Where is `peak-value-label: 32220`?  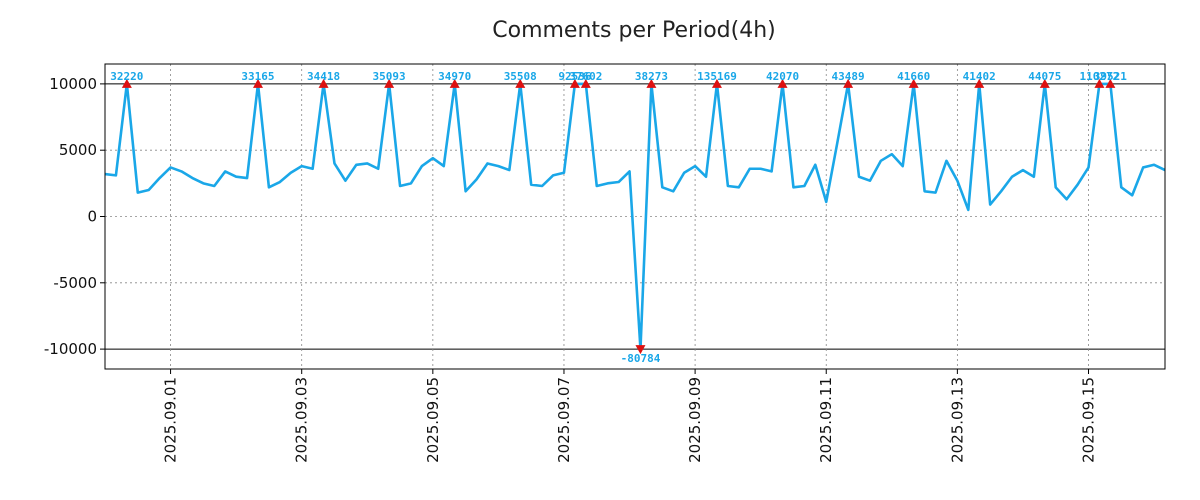 peak-value-label: 32220 is located at coordinates (126, 76).